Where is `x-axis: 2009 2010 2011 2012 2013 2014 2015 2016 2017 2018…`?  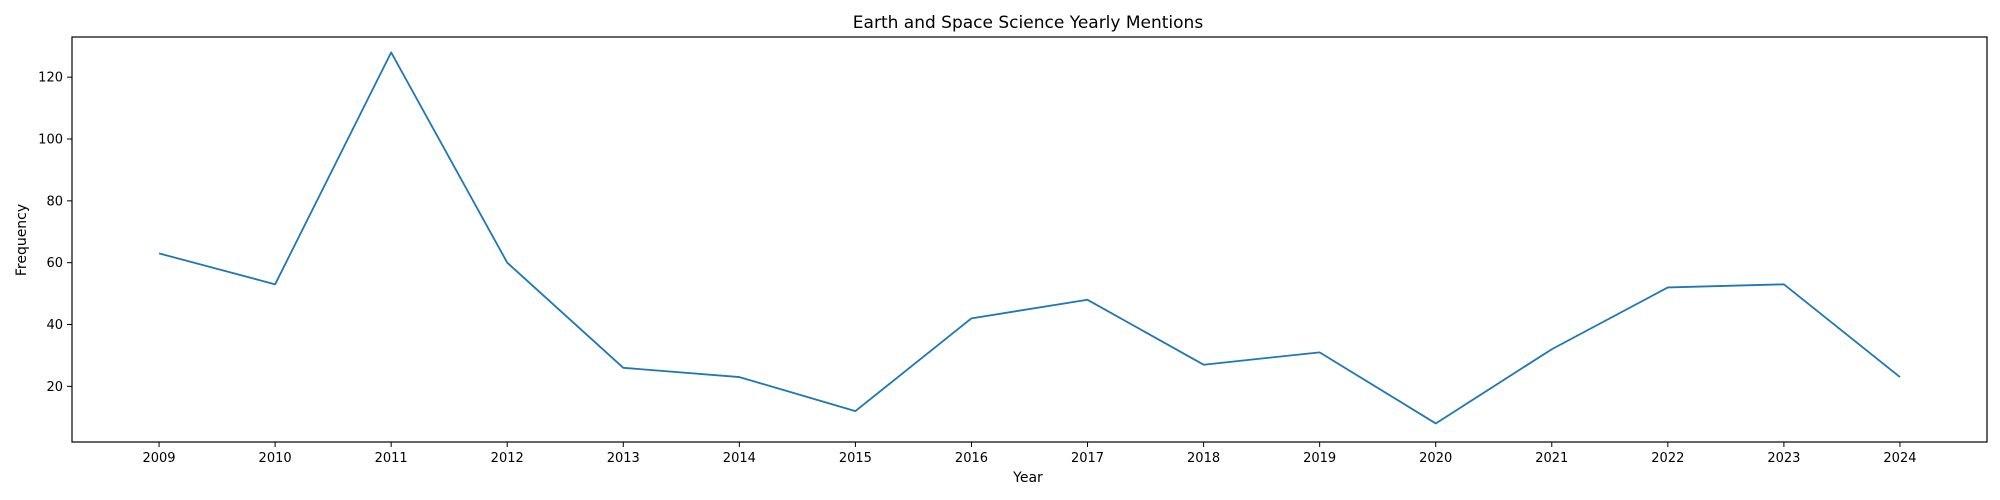 x-axis: 2009 2010 2011 2012 2013 2014 2015 2016 2017 2018… is located at coordinates (1029, 454).